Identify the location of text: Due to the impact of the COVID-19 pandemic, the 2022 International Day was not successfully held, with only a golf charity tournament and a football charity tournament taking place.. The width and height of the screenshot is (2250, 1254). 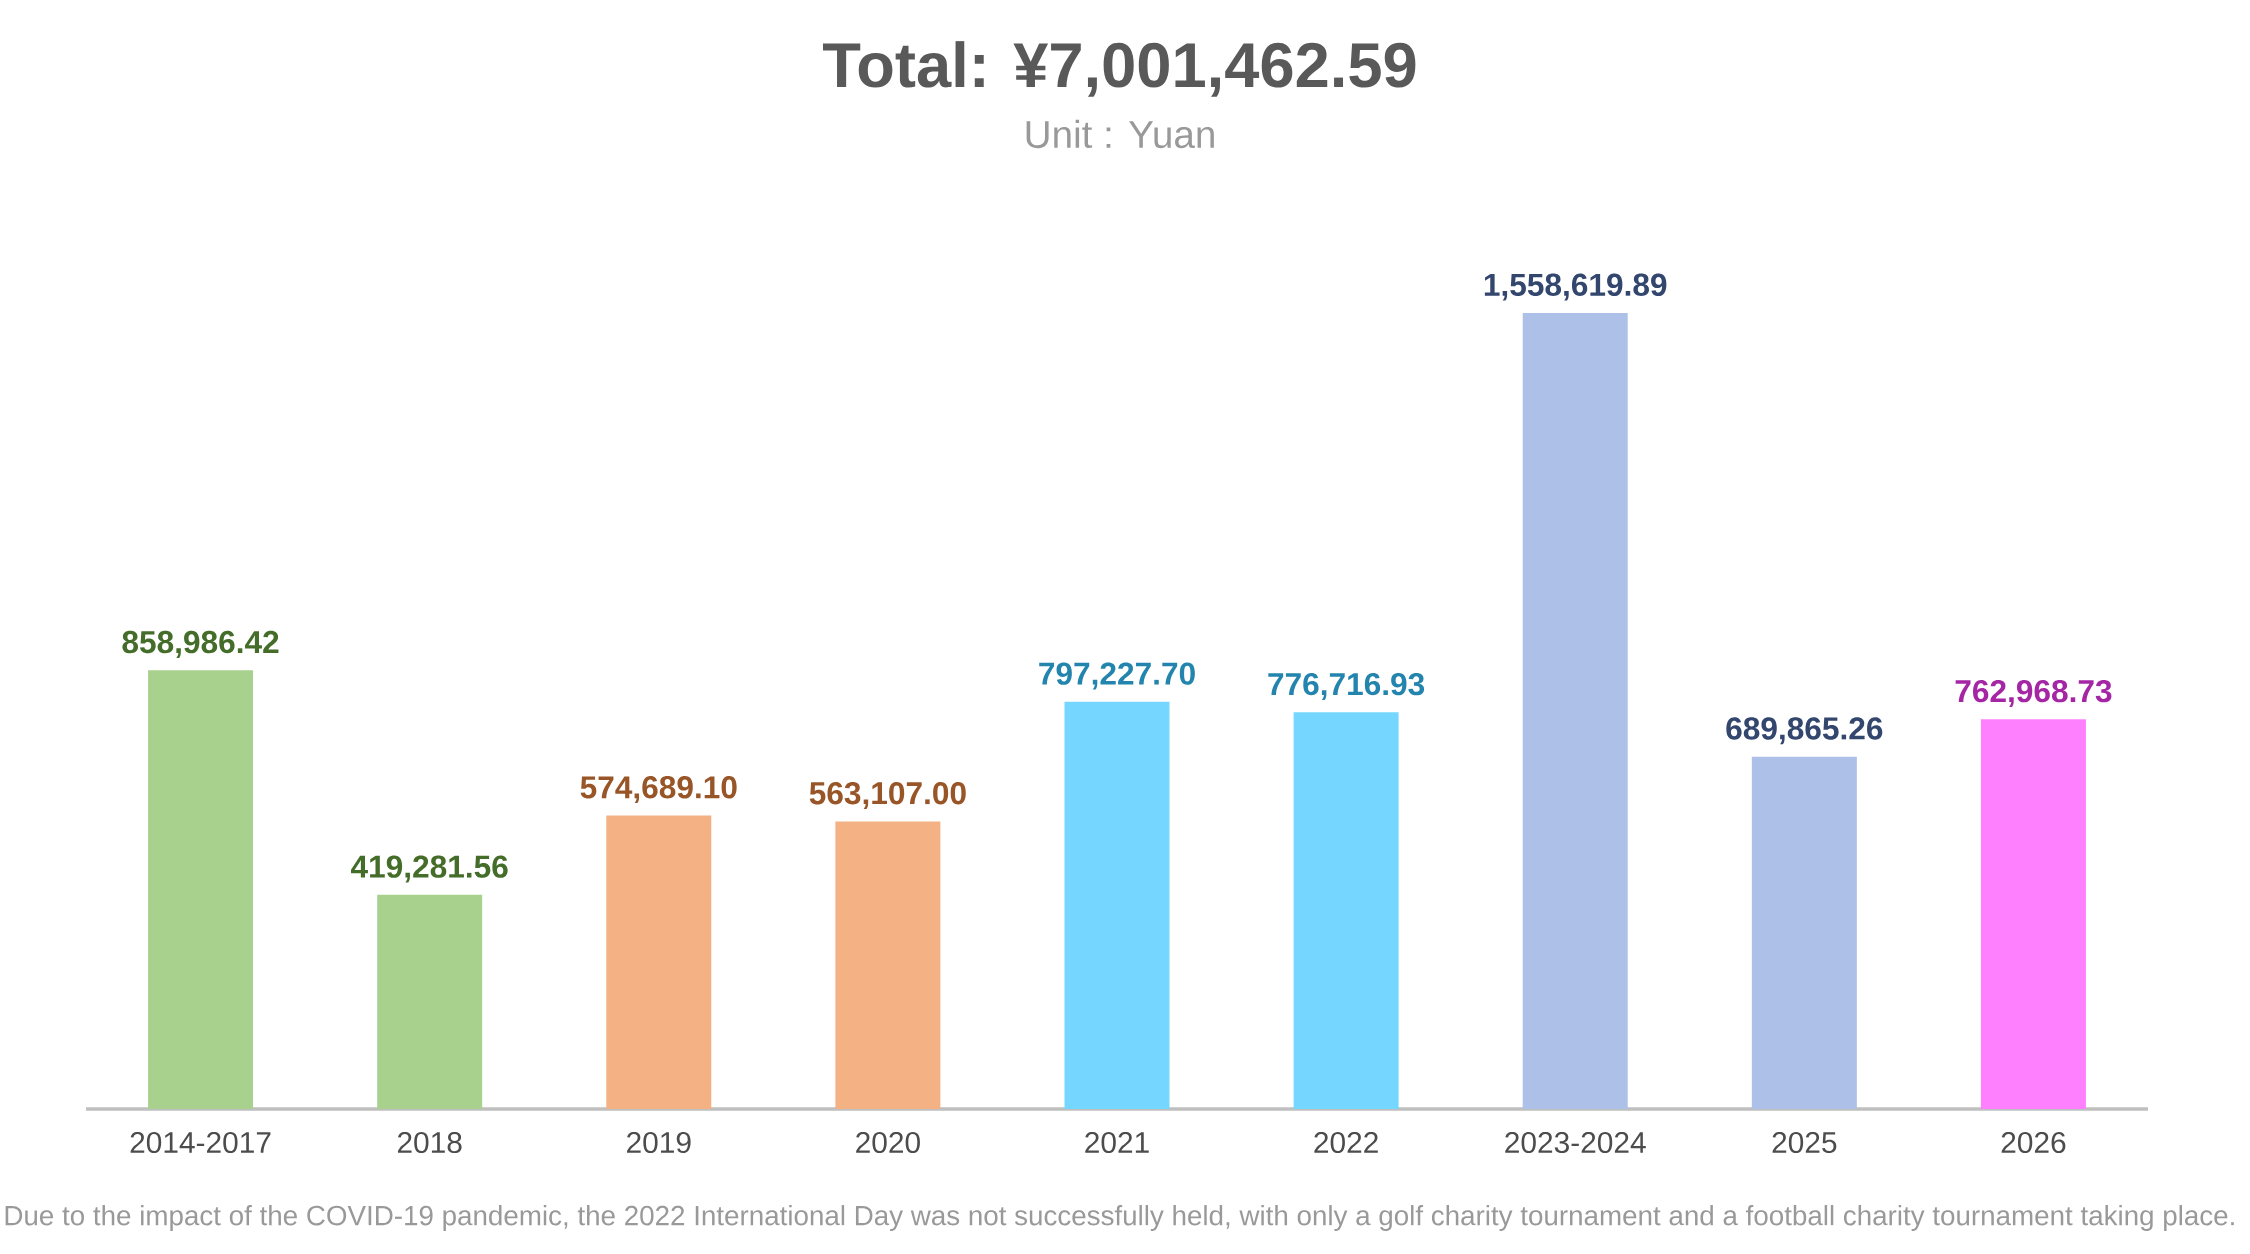
(1119, 1218).